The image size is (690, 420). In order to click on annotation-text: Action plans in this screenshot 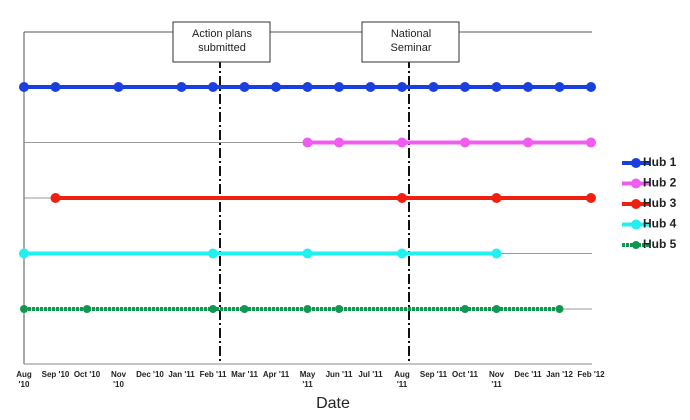, I will do `click(222, 34)`.